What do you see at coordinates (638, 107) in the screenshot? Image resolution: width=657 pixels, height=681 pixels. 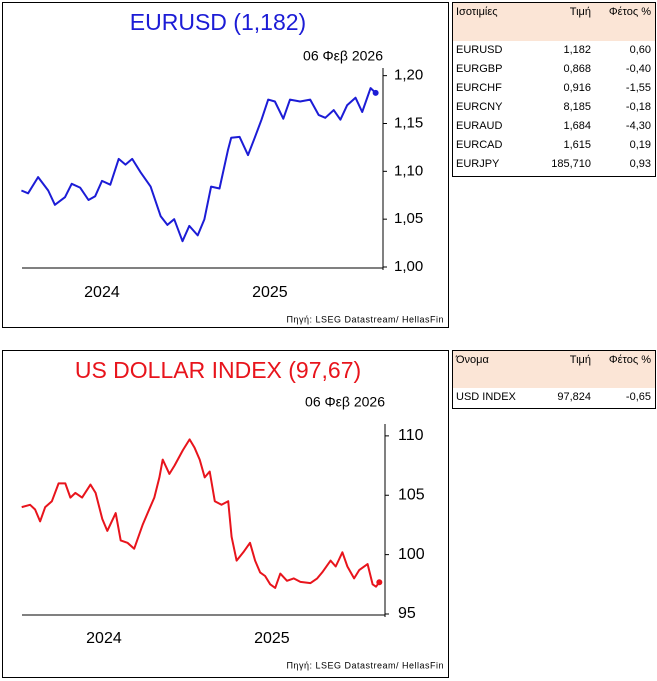 I see `table-cell: -0,18` at bounding box center [638, 107].